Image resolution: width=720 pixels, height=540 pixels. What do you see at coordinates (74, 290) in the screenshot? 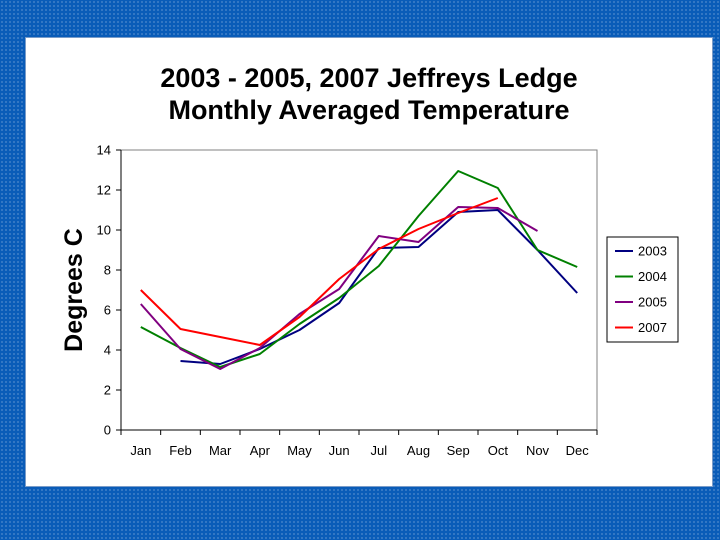
I see `y-axis-label: Degrees C` at bounding box center [74, 290].